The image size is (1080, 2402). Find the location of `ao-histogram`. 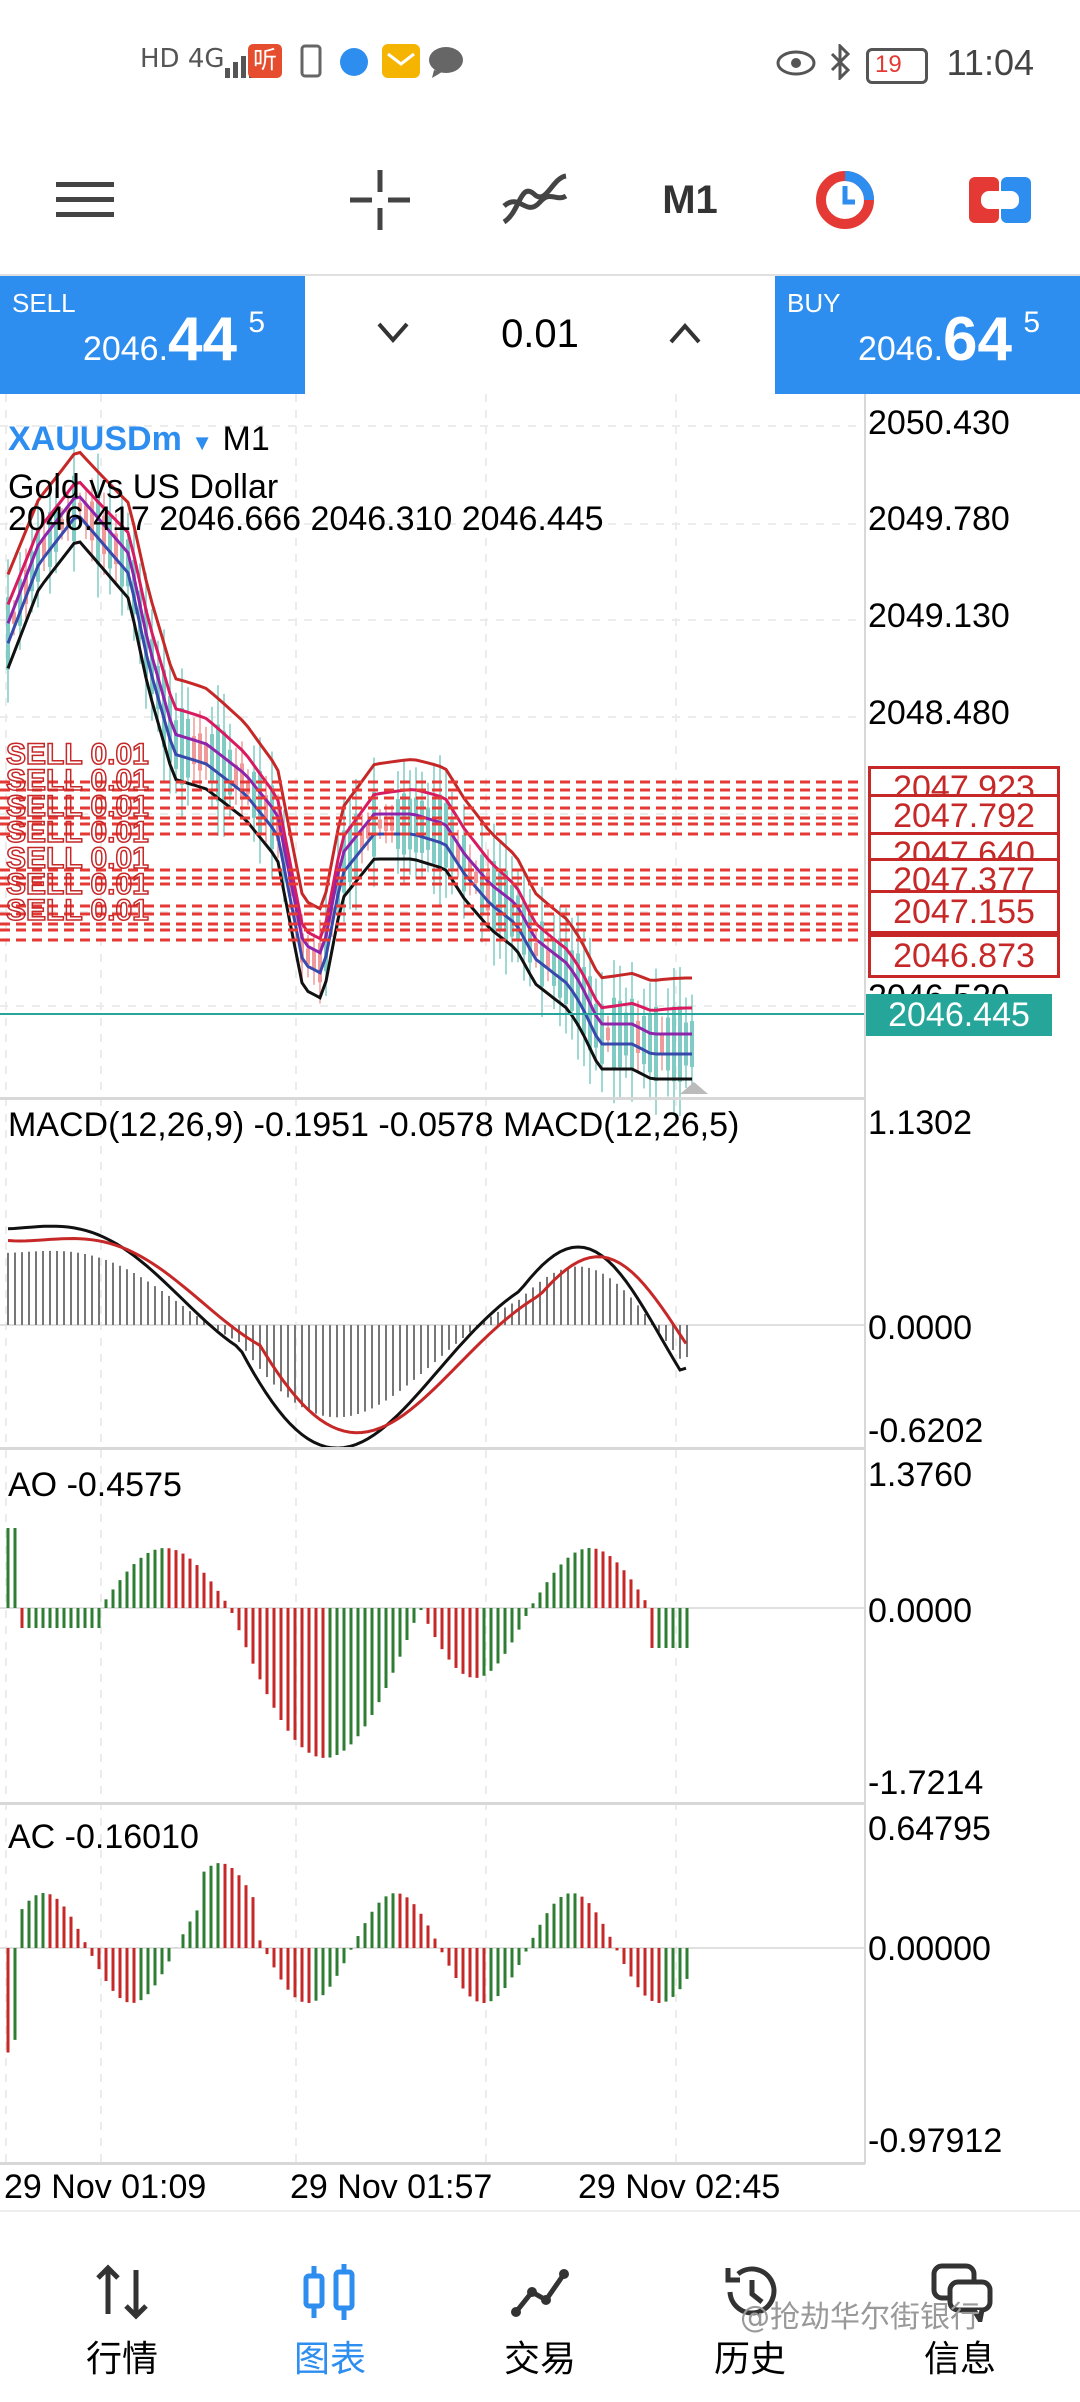

ao-histogram is located at coordinates (432, 1643).